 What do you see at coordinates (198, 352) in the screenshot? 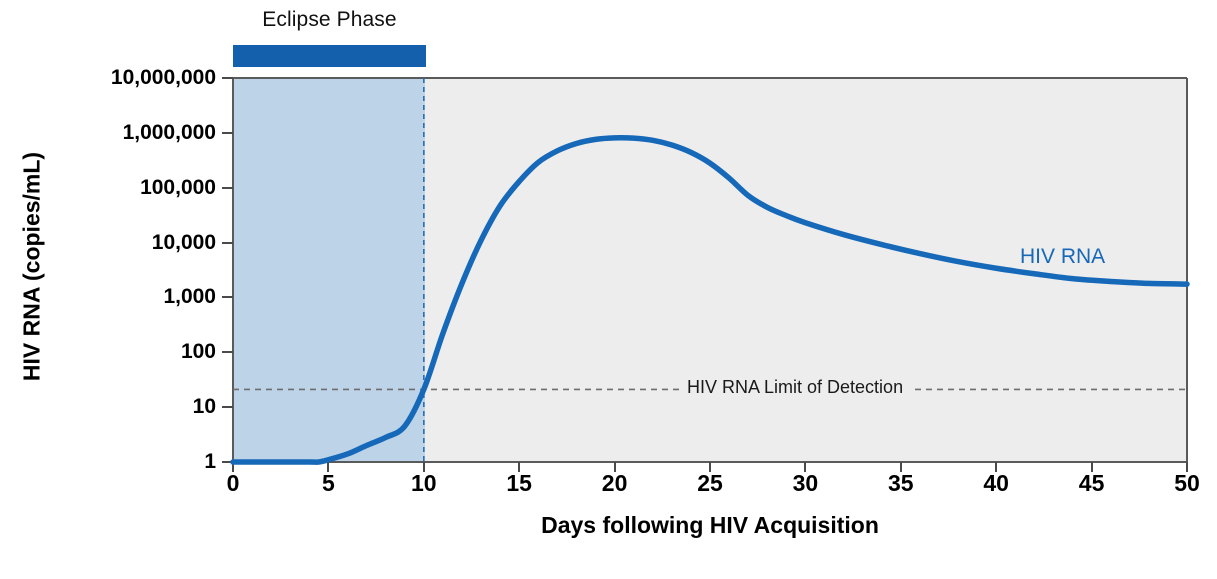
I see `y-tick-label: 100` at bounding box center [198, 352].